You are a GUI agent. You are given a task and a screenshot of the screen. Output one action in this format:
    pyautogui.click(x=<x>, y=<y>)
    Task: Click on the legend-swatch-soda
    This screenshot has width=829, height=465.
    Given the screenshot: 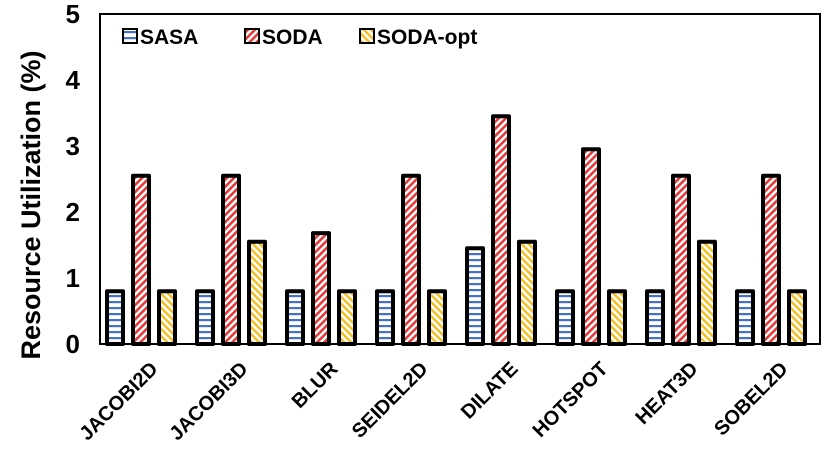 What is the action you would take?
    pyautogui.click(x=252, y=36)
    